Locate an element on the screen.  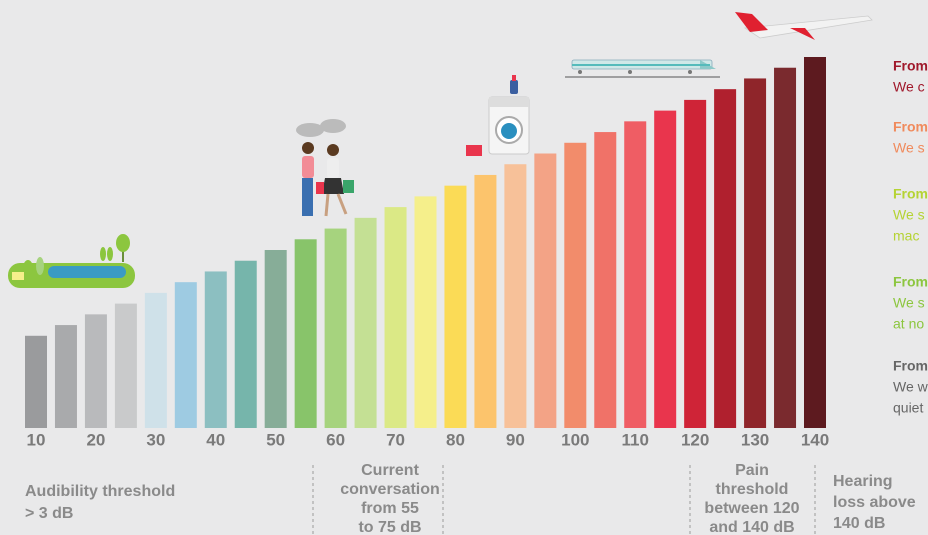
legend-text: mac is located at coordinates (906, 236).